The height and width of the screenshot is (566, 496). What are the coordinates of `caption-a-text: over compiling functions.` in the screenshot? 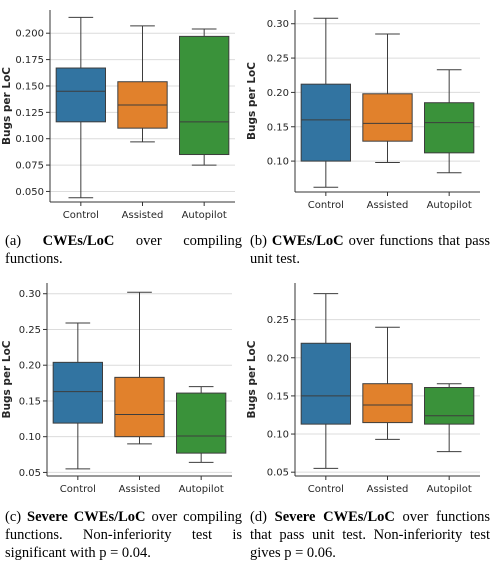 It's located at (123, 250).